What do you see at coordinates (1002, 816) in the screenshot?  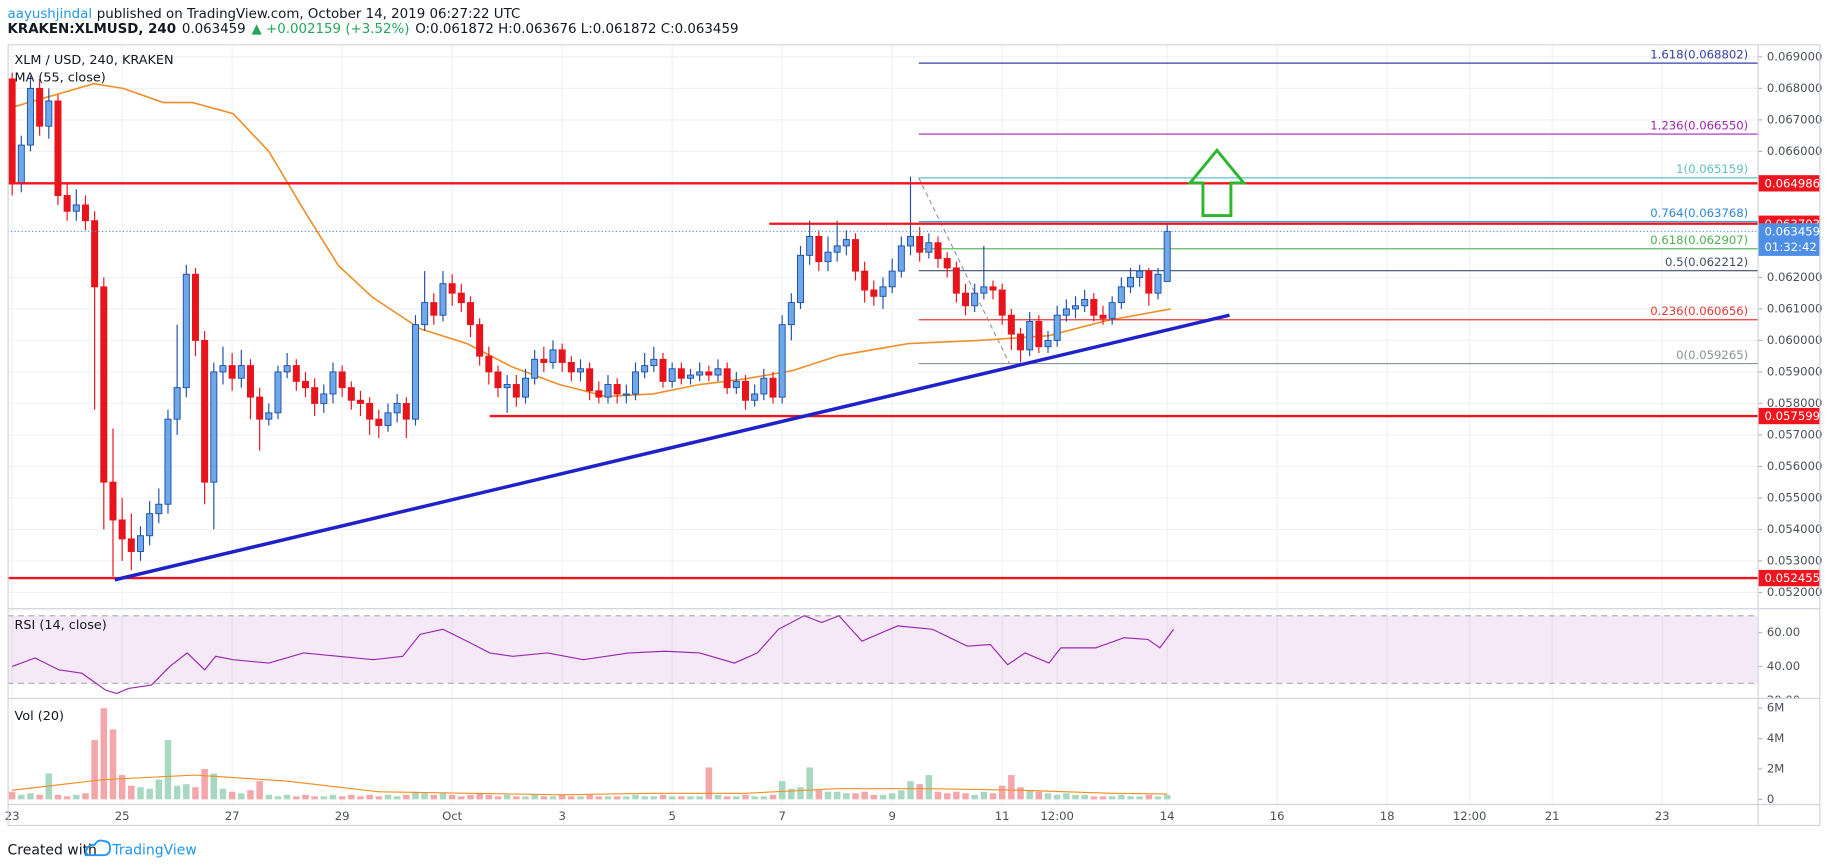 I see `x-tick-label: 11` at bounding box center [1002, 816].